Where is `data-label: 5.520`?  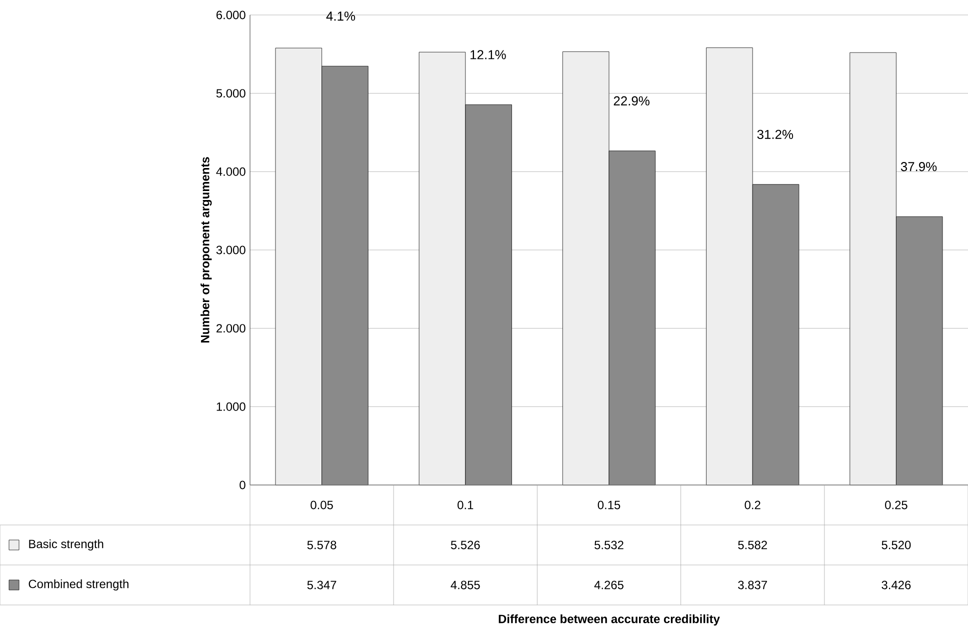 data-label: 5.520 is located at coordinates (896, 545).